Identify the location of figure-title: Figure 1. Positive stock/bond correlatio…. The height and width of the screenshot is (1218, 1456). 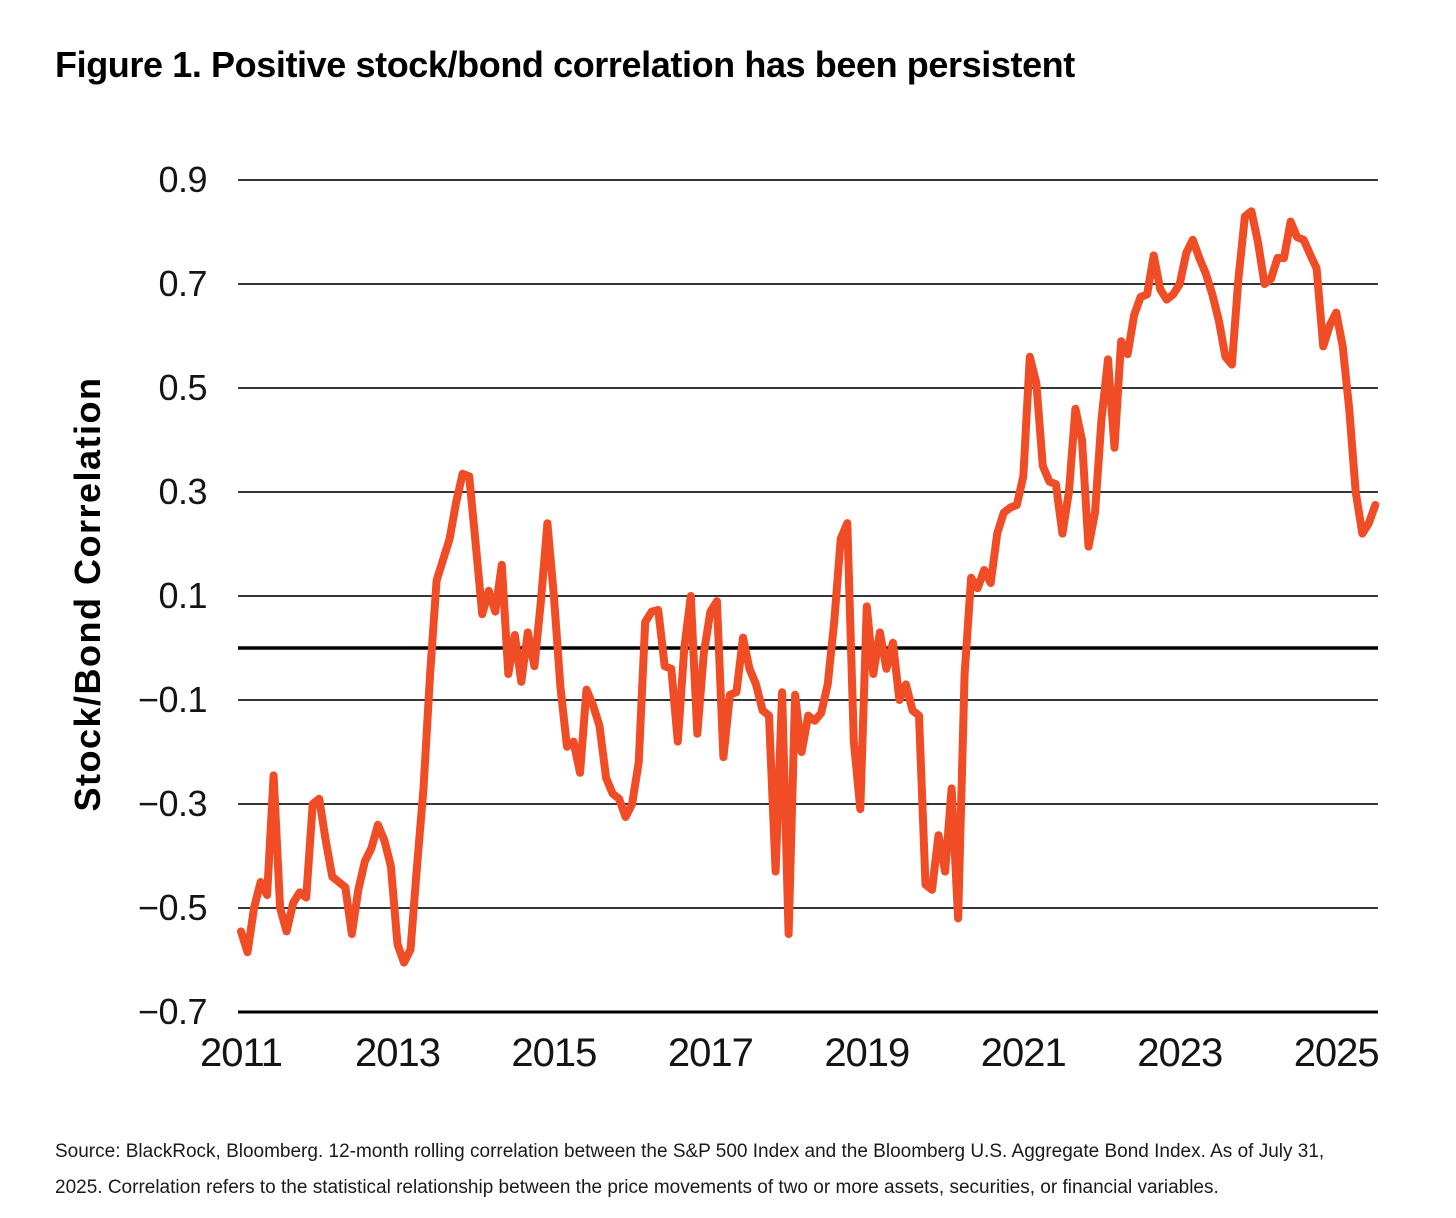
(565, 64).